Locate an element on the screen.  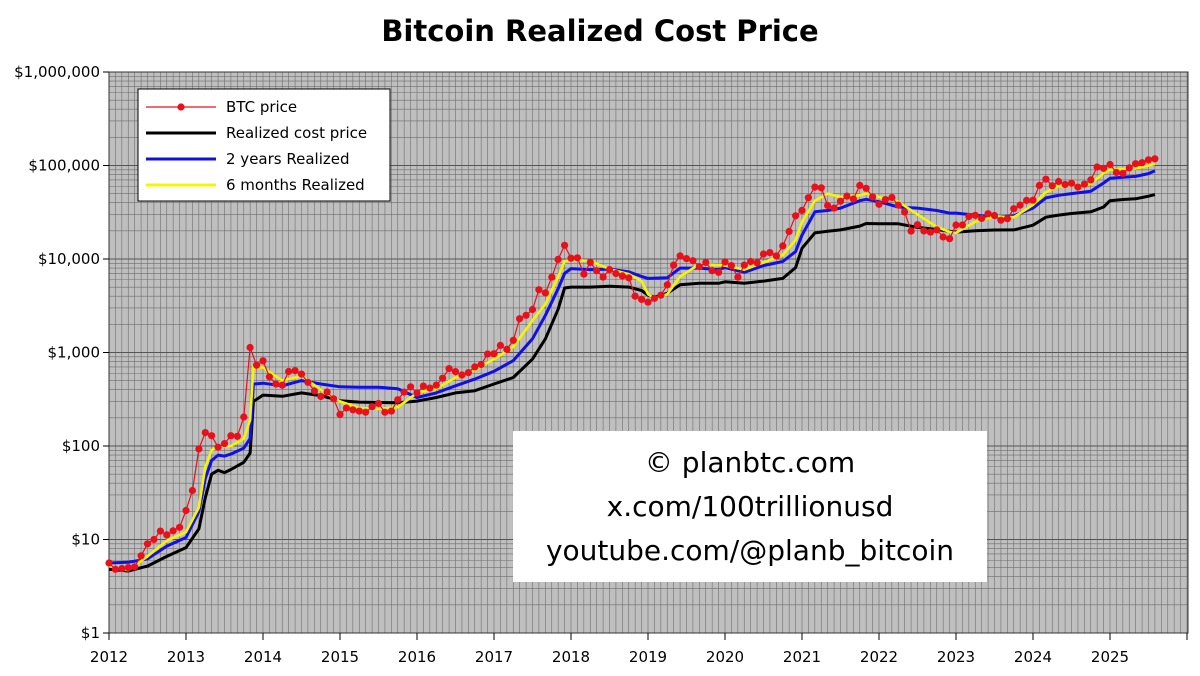
y-axis: $1 $10 $100 $1,000 $10,000 $100,000 $1,000,000 is located at coordinates (61, 352).